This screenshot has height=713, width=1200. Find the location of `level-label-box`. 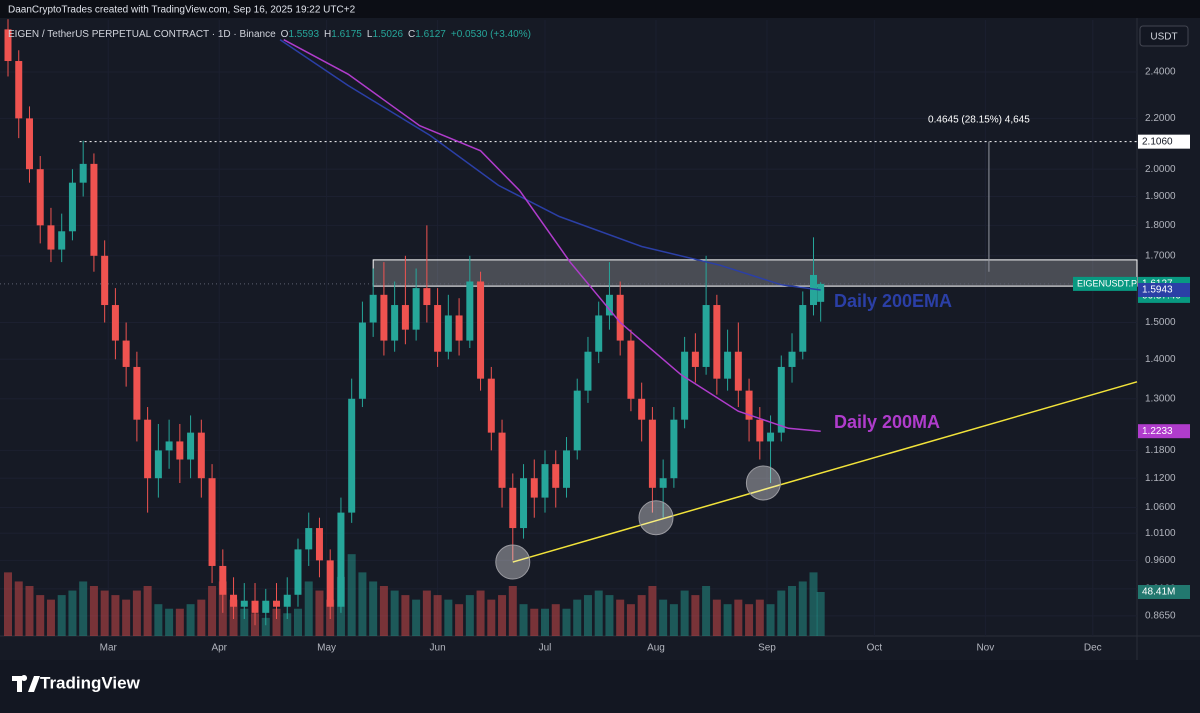

level-label-box is located at coordinates (1164, 141).